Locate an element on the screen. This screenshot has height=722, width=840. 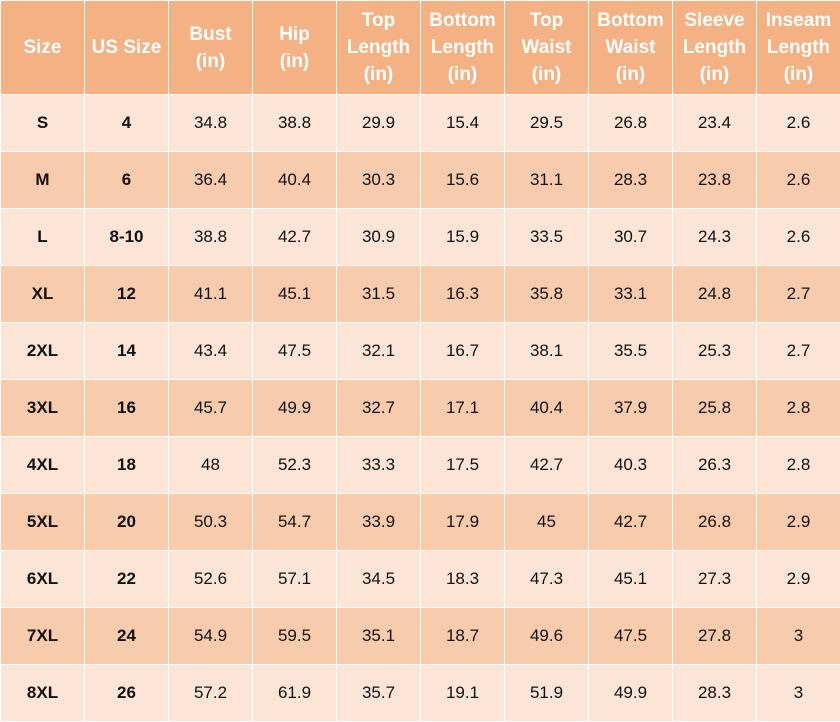
table-cell-top-length: 35.1 is located at coordinates (379, 636).